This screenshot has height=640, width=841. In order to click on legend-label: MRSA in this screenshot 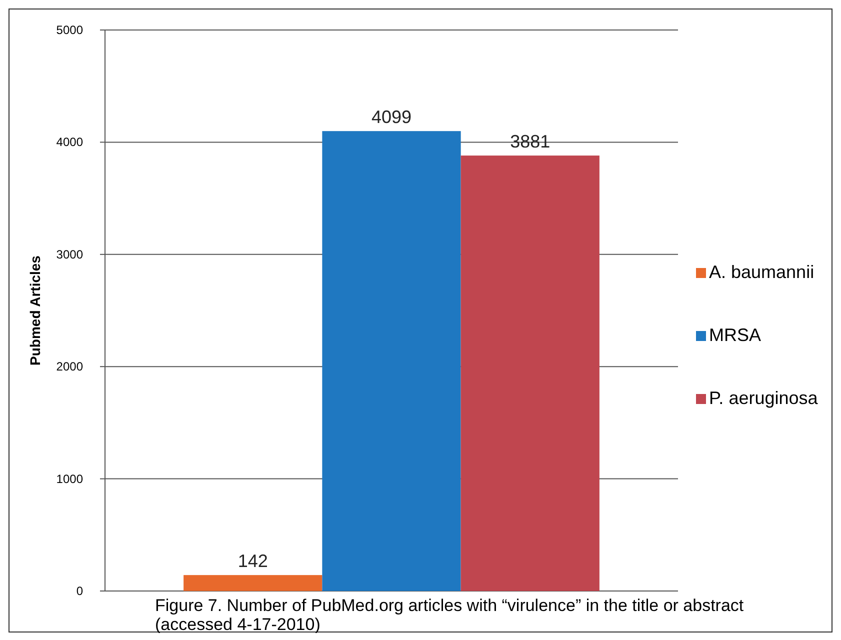, I will do `click(735, 335)`.